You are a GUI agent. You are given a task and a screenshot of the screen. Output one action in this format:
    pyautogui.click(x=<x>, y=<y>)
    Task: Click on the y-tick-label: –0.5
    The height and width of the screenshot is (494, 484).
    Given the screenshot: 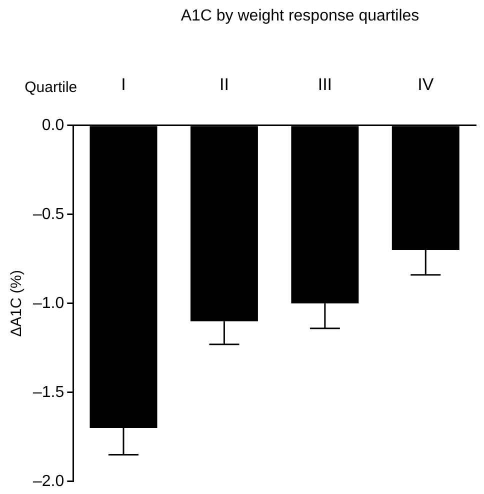 What is the action you would take?
    pyautogui.click(x=48, y=214)
    